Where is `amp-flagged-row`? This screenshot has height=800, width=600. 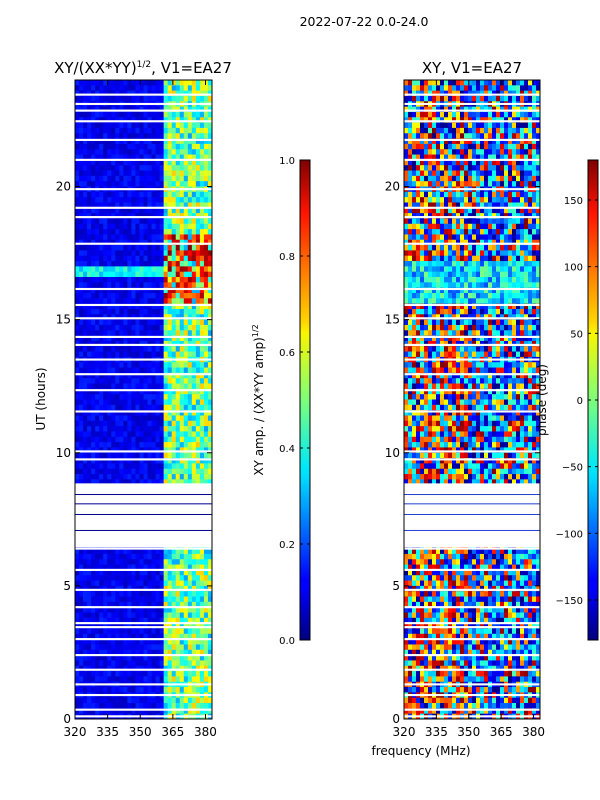
amp-flagged-row is located at coordinates (143, 569).